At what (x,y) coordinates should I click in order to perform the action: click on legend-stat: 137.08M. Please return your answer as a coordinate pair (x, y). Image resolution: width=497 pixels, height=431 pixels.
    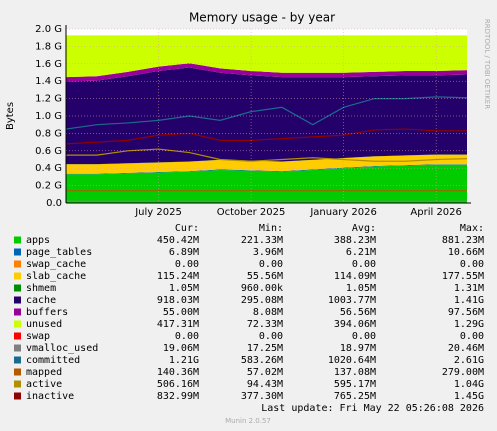
    Looking at the image, I should click on (355, 372).